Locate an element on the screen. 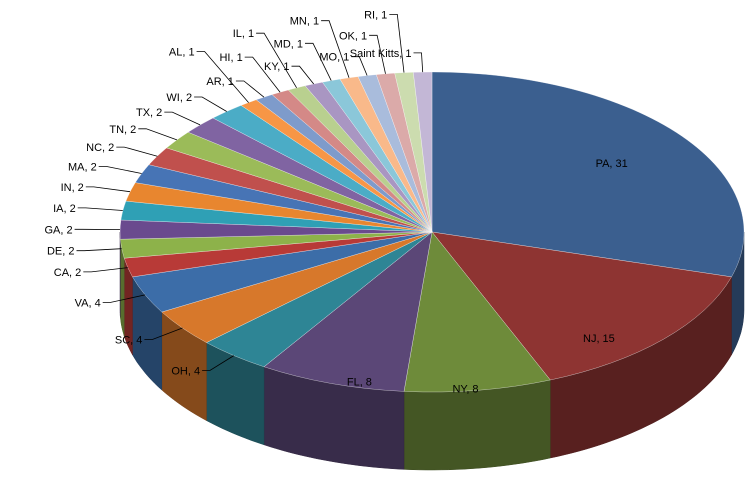 This screenshot has height=490, width=754. data-label-pa: PA, 31 is located at coordinates (612, 164).